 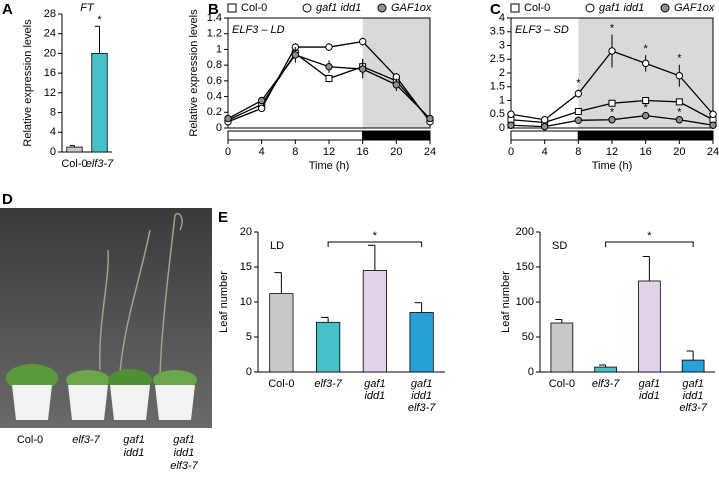 I want to click on chart-title: LD, so click(x=277, y=246).